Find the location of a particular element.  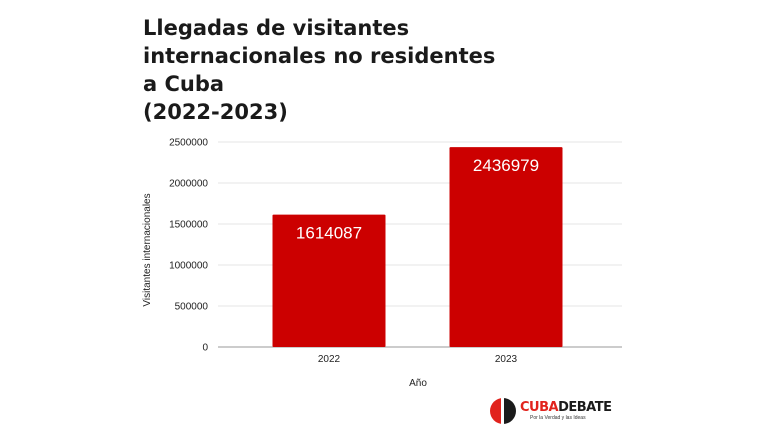

y-tick-labels: 0 500000 1000000 1500000 2000000 2500000 is located at coordinates (188, 246).